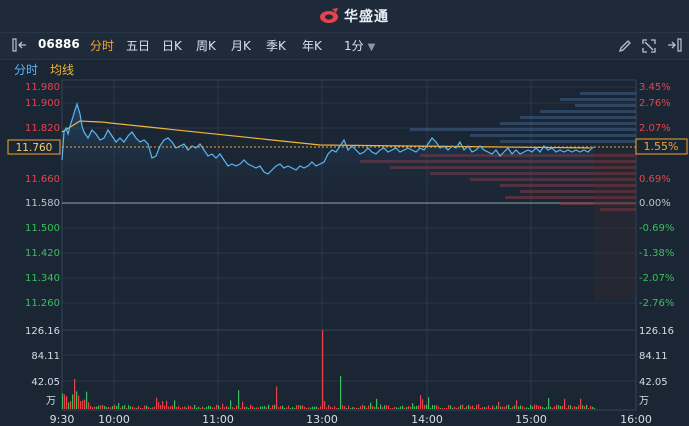 This screenshot has width=689, height=426. I want to click on side-panel-icon, so click(674, 45).